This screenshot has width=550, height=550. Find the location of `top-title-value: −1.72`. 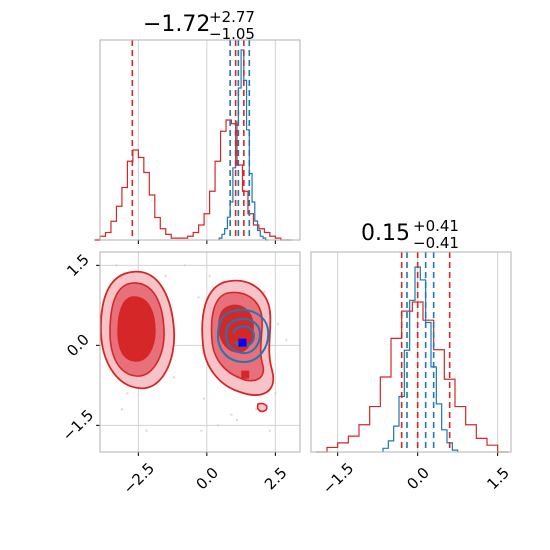

top-title-value: −1.72 is located at coordinates (176, 24).